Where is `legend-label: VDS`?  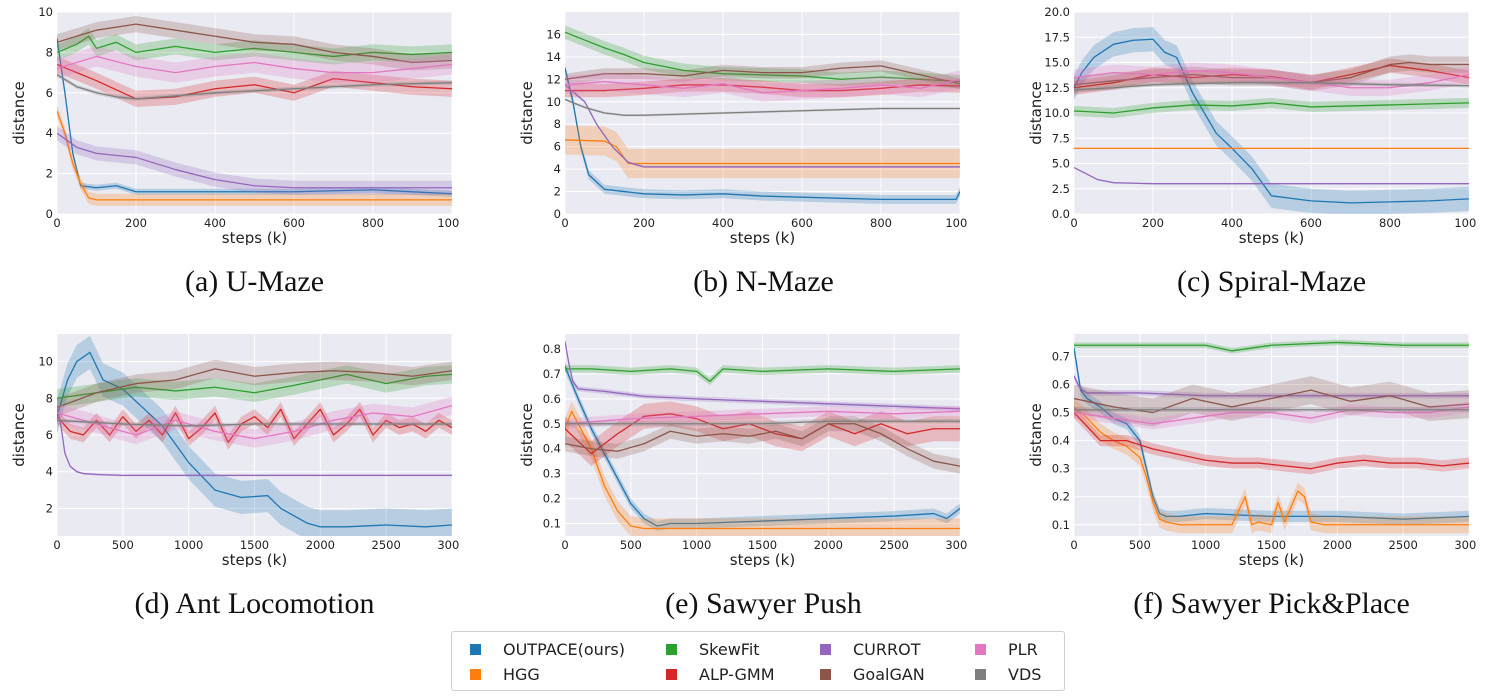
legend-label: VDS is located at coordinates (1025, 674).